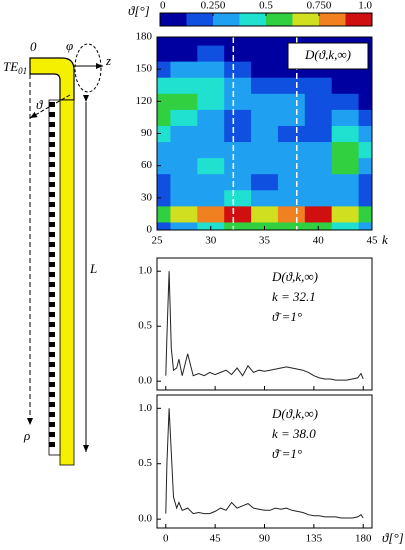  I want to click on y-tick-label: 180, so click(144, 37).